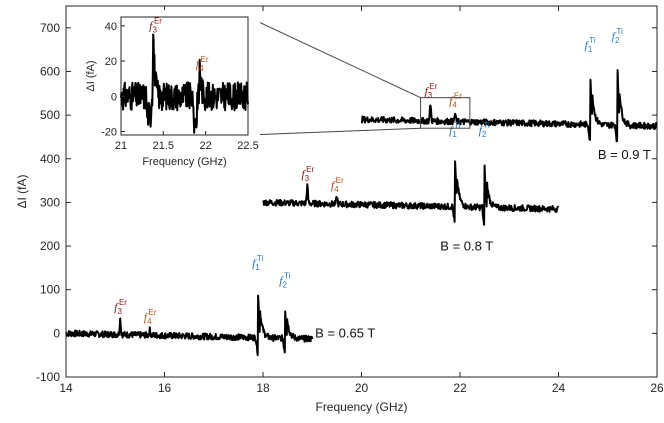 The image size is (664, 423). I want to click on inset-x-tick-label: 21.5, so click(163, 146).